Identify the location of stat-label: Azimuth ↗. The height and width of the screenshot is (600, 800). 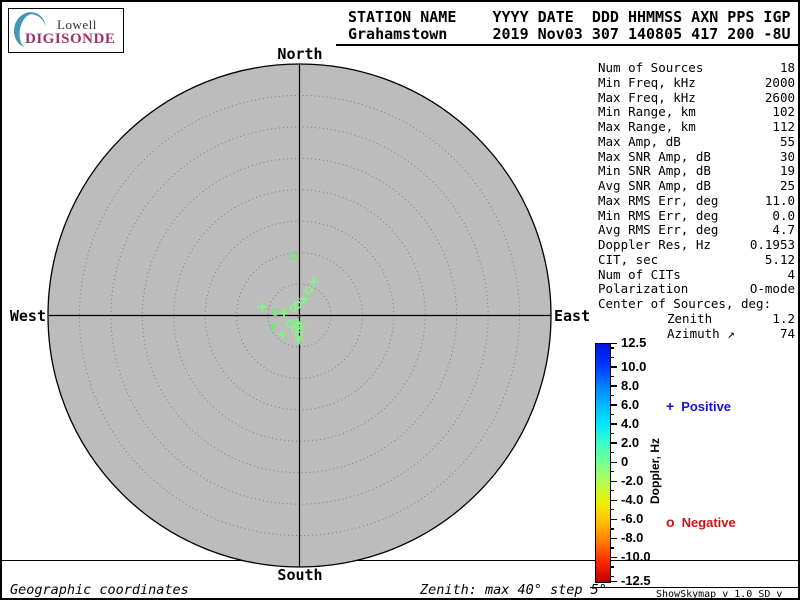
(701, 333).